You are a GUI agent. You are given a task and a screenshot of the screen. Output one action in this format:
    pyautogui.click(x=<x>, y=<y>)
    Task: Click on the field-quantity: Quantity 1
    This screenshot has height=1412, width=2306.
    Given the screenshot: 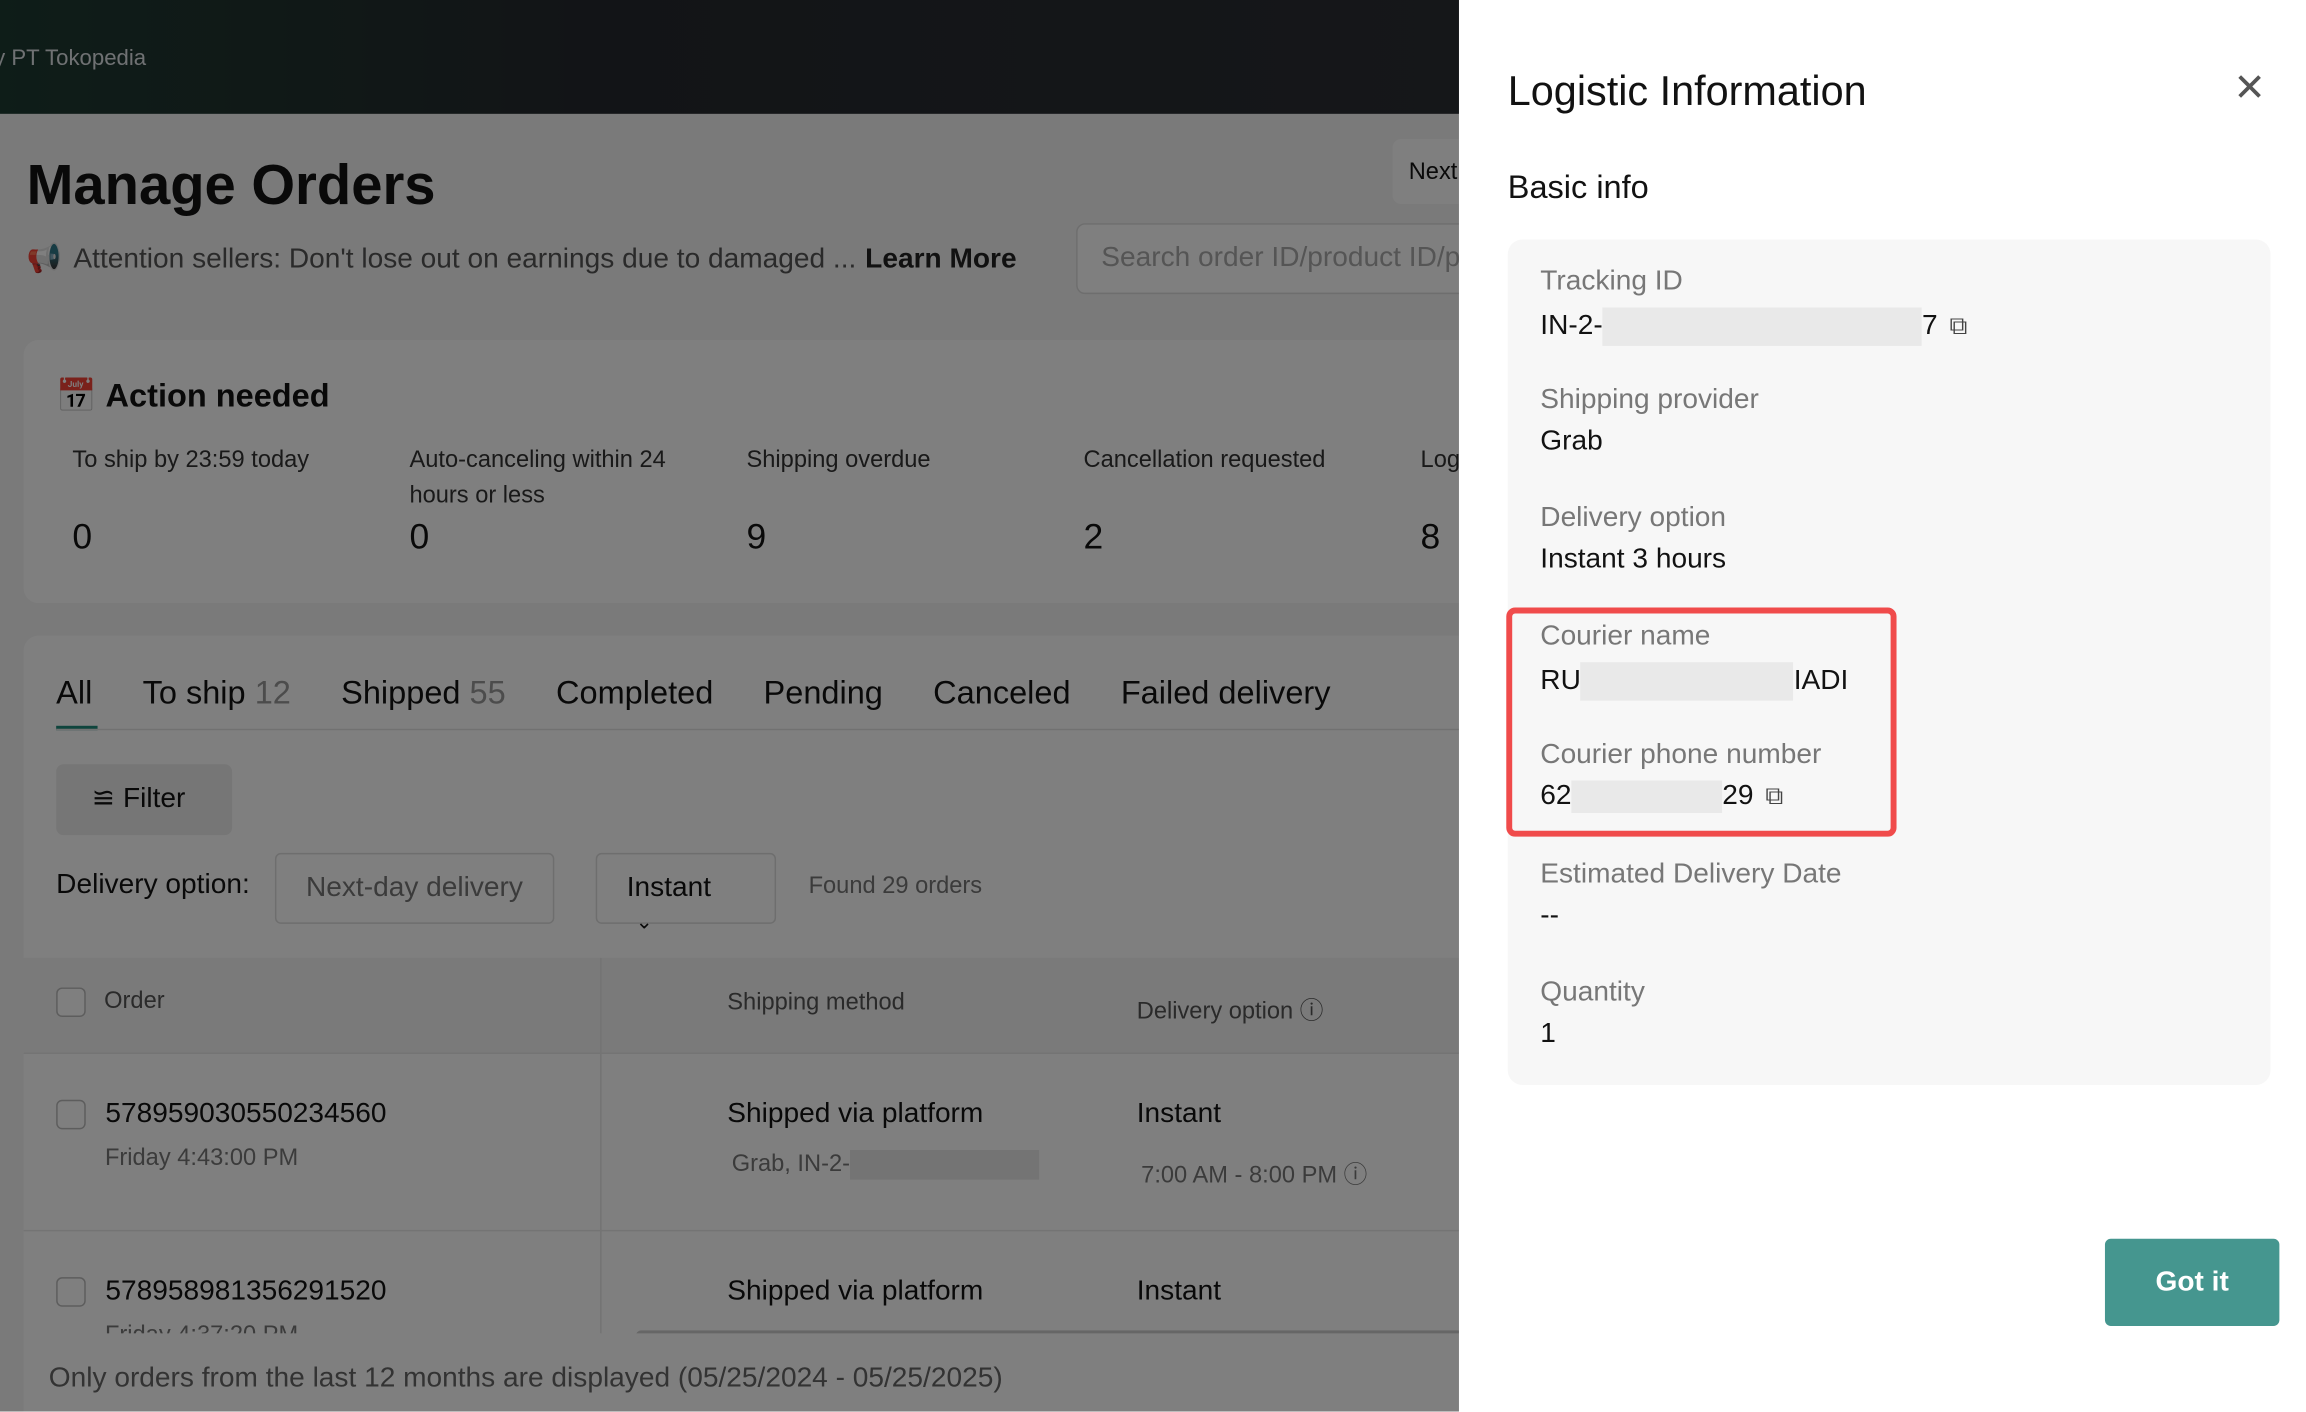 What is the action you would take?
    pyautogui.click(x=1592, y=1013)
    